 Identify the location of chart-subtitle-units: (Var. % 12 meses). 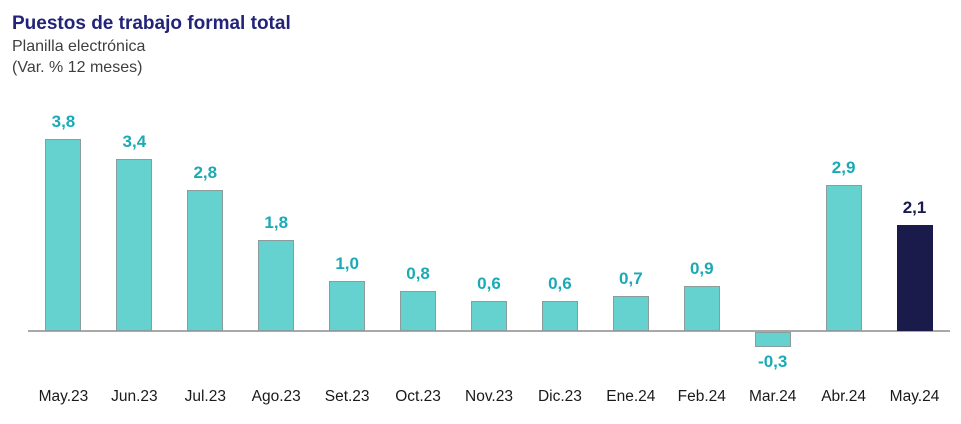
(77, 67).